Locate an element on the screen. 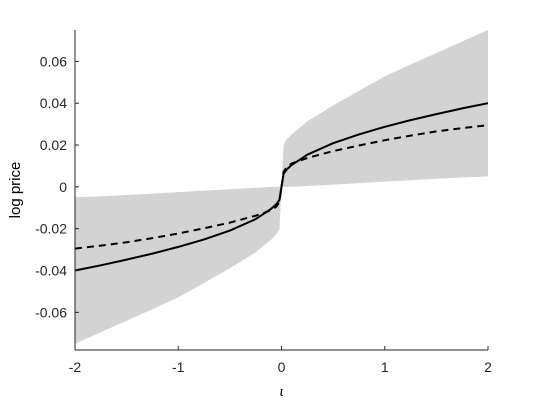  x-tick-label: 1 is located at coordinates (385, 367).